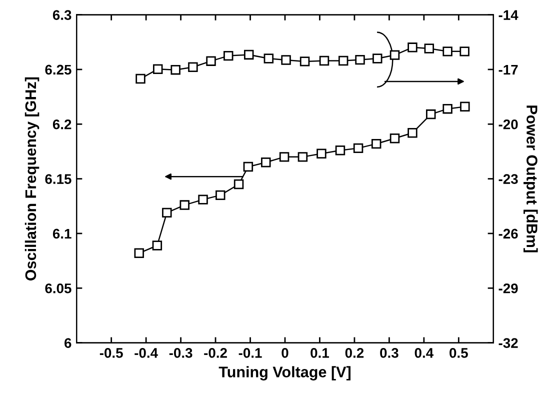 This screenshot has width=555, height=400. I want to click on y-tick-label: 6.05, so click(58, 288).